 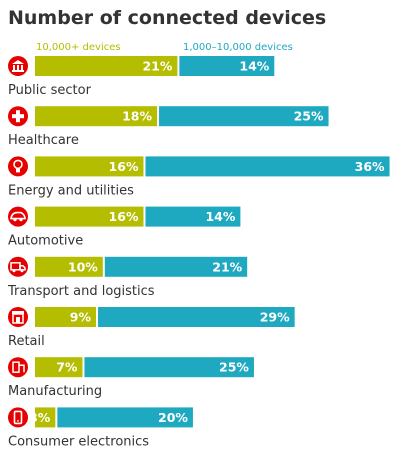 I want to click on data-label: 7%, so click(x=67, y=367).